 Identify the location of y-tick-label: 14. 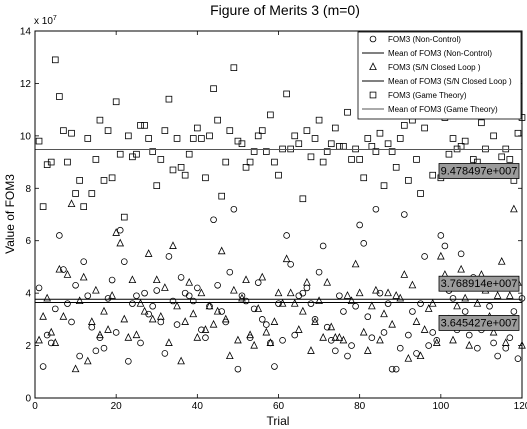
(26, 32).